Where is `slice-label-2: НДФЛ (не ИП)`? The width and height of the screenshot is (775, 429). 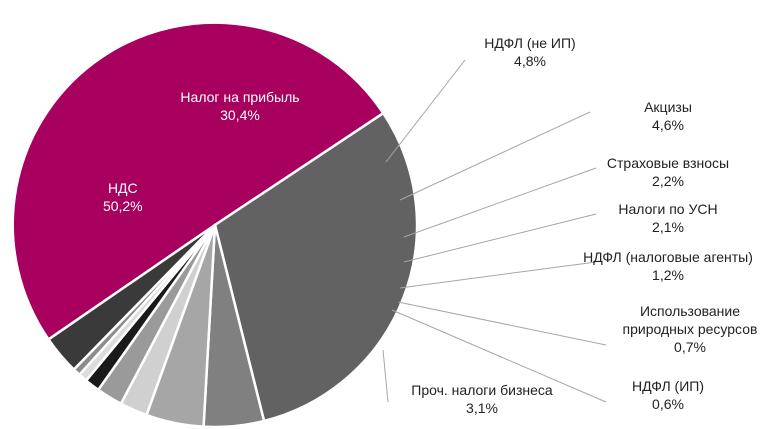
slice-label-2: НДФЛ (не ИП) is located at coordinates (529, 43).